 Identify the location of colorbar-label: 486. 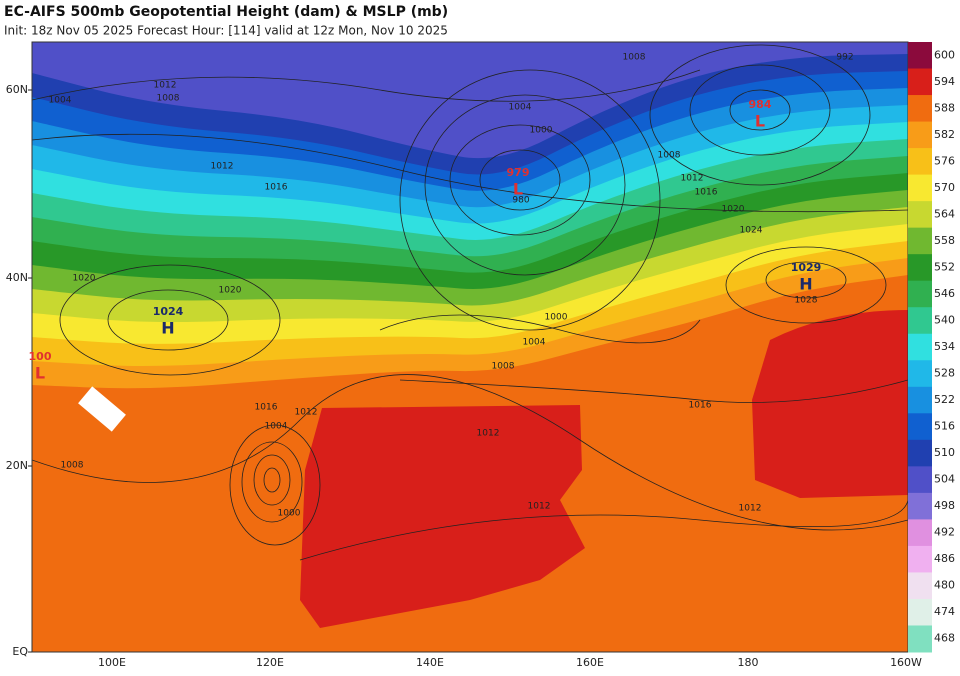
(944, 558).